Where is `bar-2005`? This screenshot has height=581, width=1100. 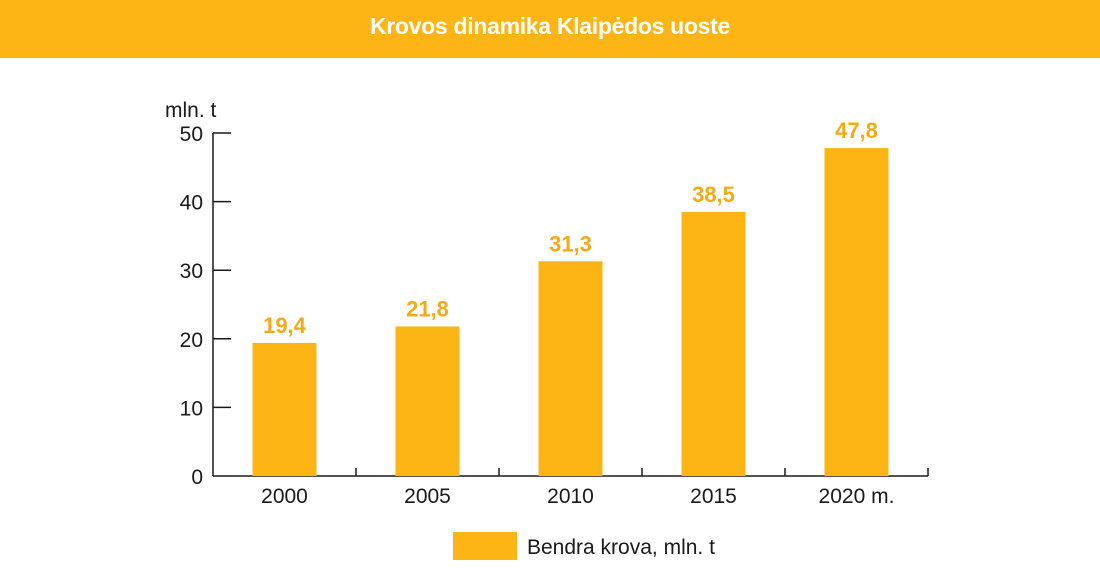
bar-2005 is located at coordinates (427, 401).